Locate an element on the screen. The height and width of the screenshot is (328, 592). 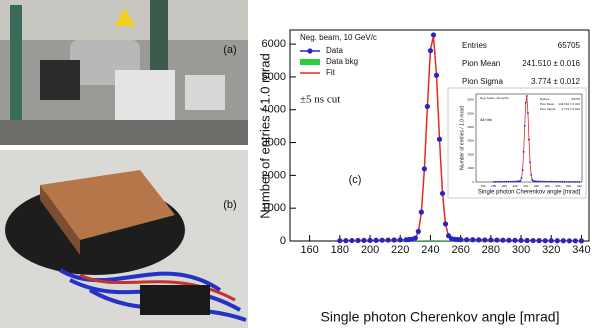
y-tick-label: 4000 is located at coordinates (274, 110).